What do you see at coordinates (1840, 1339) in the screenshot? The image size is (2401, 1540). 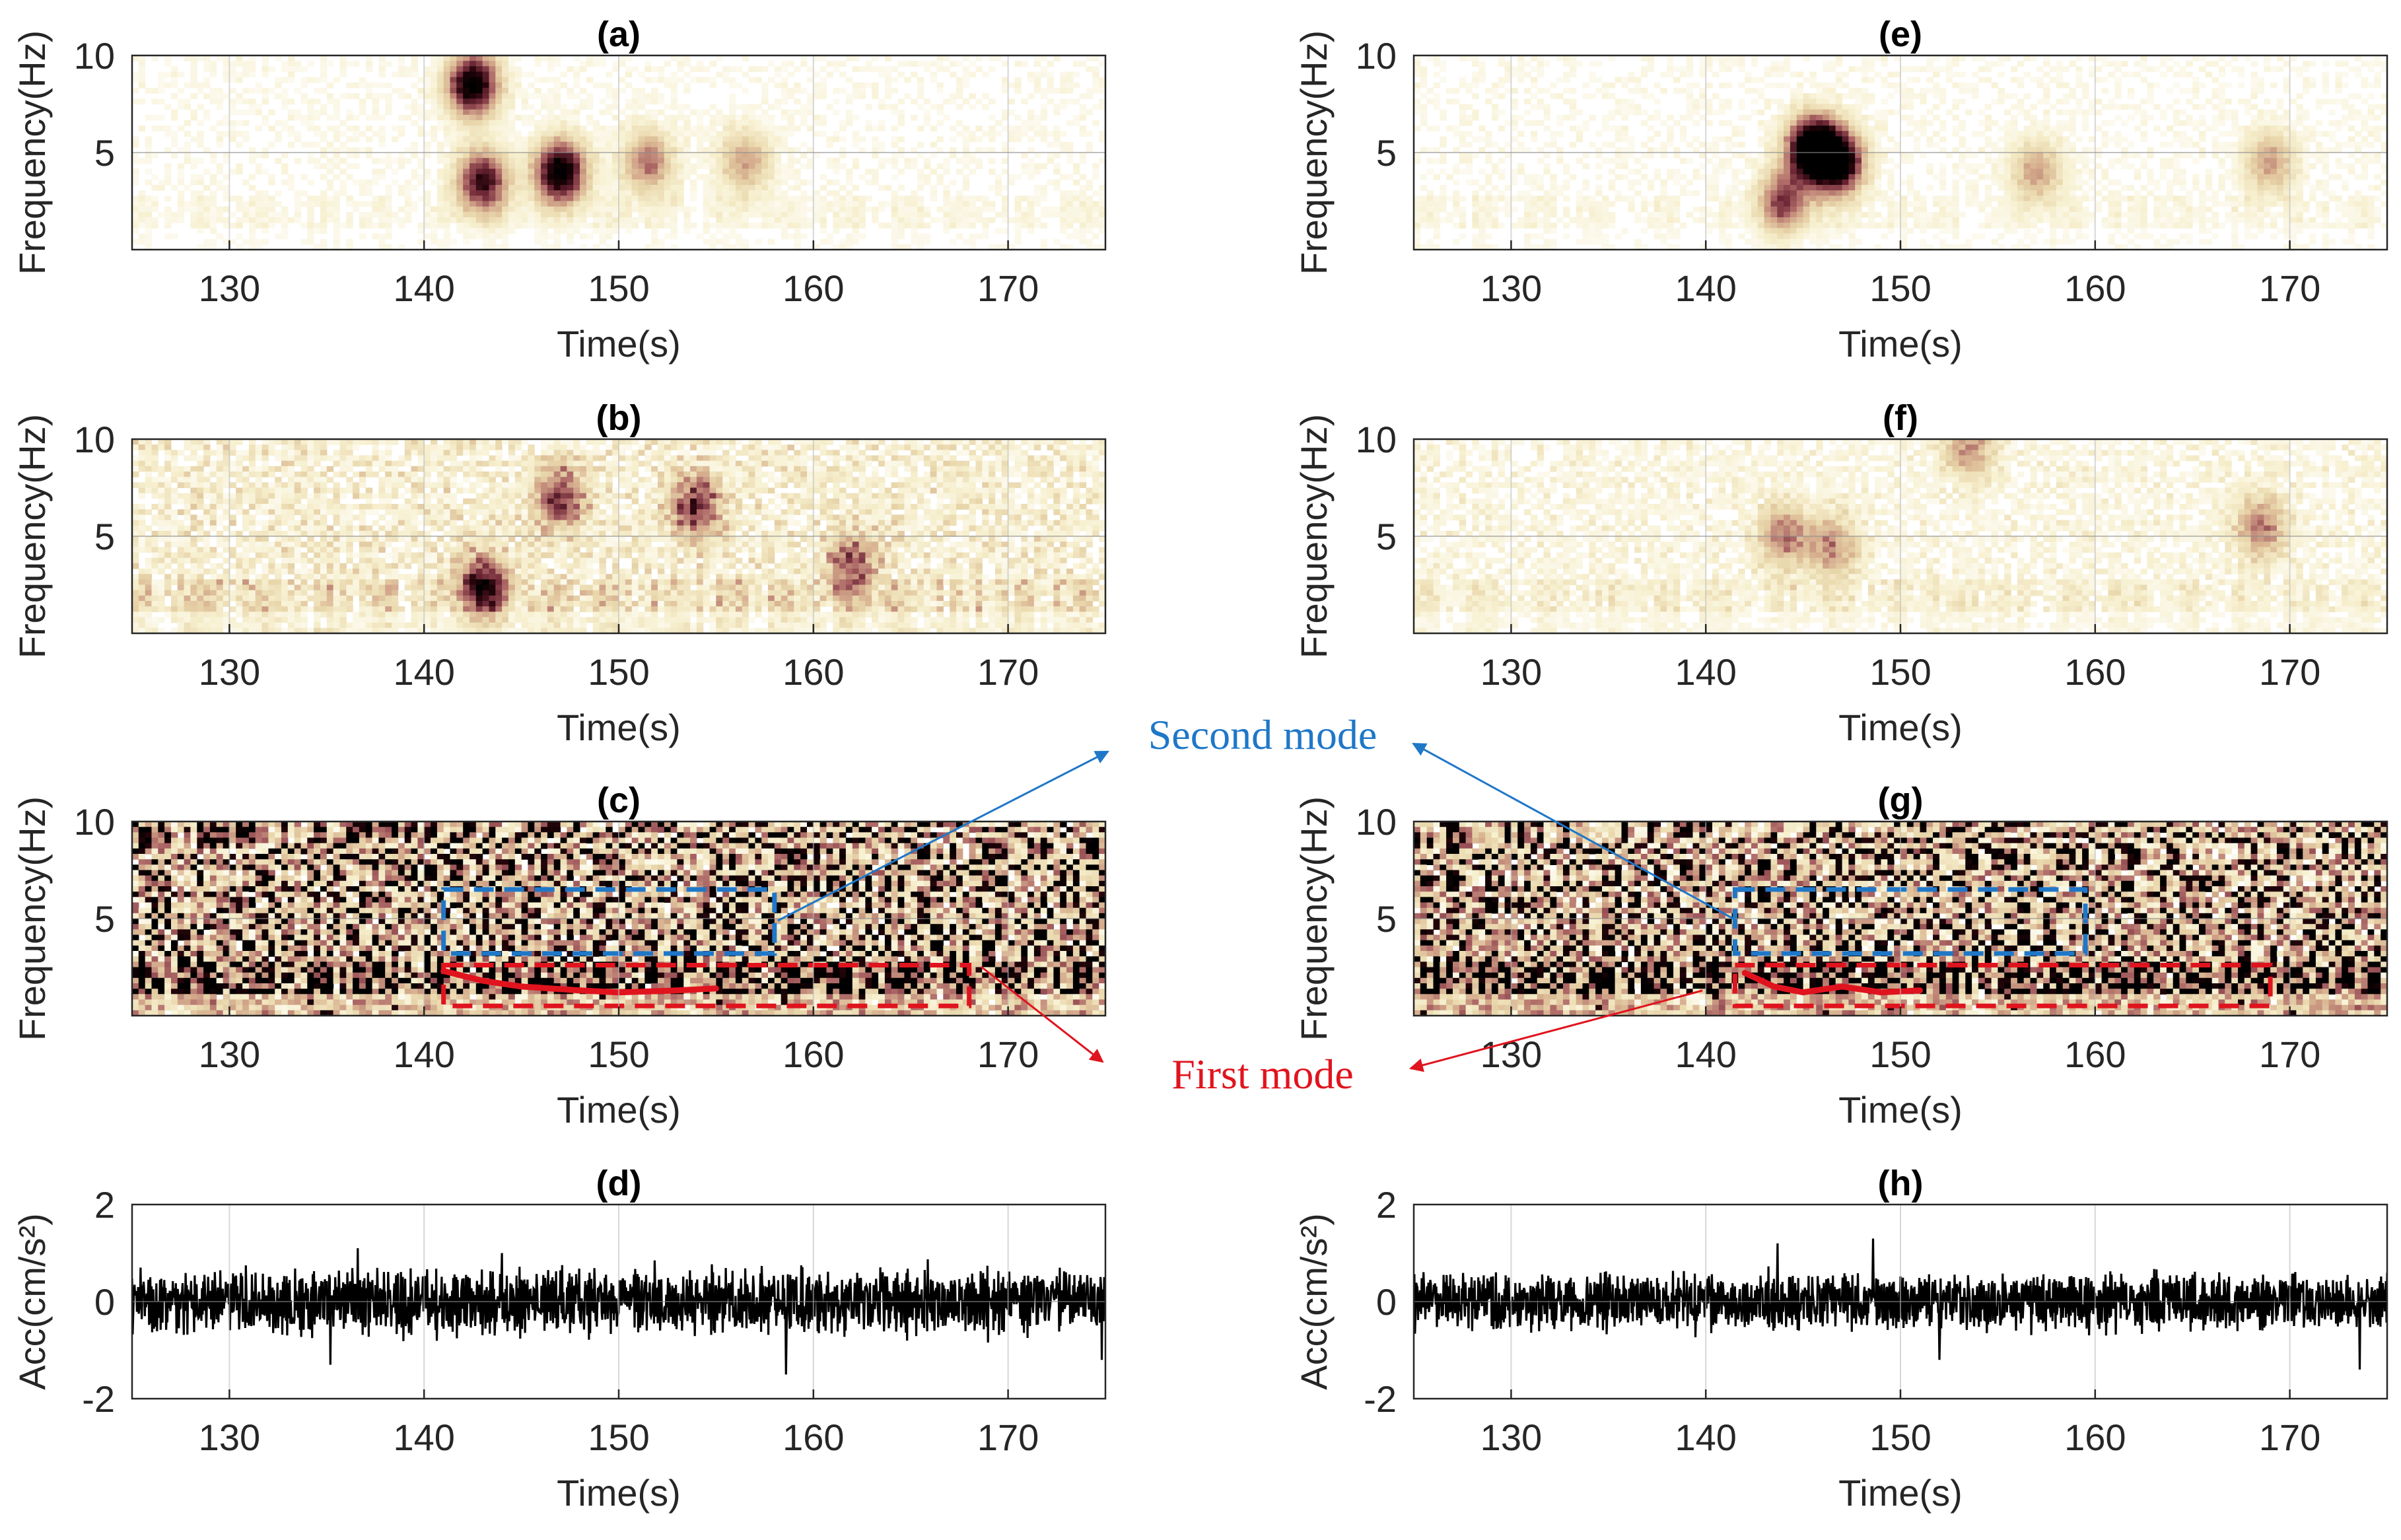 I see `panel-h: 130 140 150 160 170 -2 0 2 Time(s) Acc(cm/s²) (h)` at bounding box center [1840, 1339].